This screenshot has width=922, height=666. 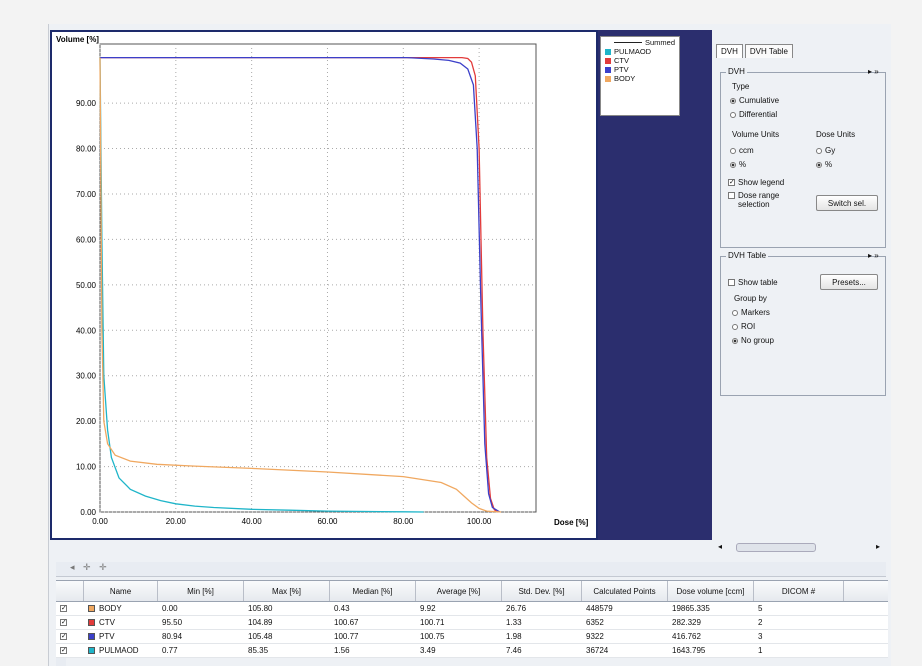 I want to click on table-cell-points: 9322, so click(x=625, y=636).